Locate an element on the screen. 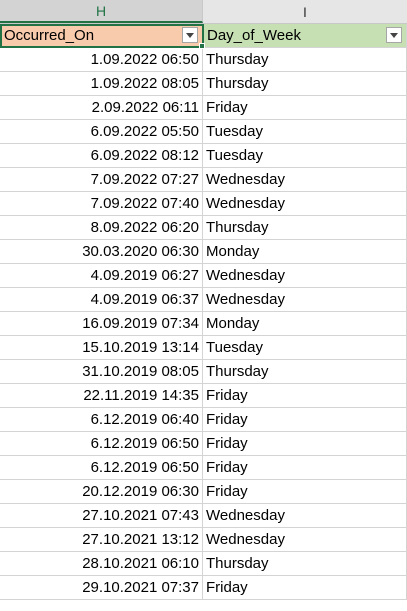  table-row: 2.09.2022 06:11 Friday is located at coordinates (203, 108).